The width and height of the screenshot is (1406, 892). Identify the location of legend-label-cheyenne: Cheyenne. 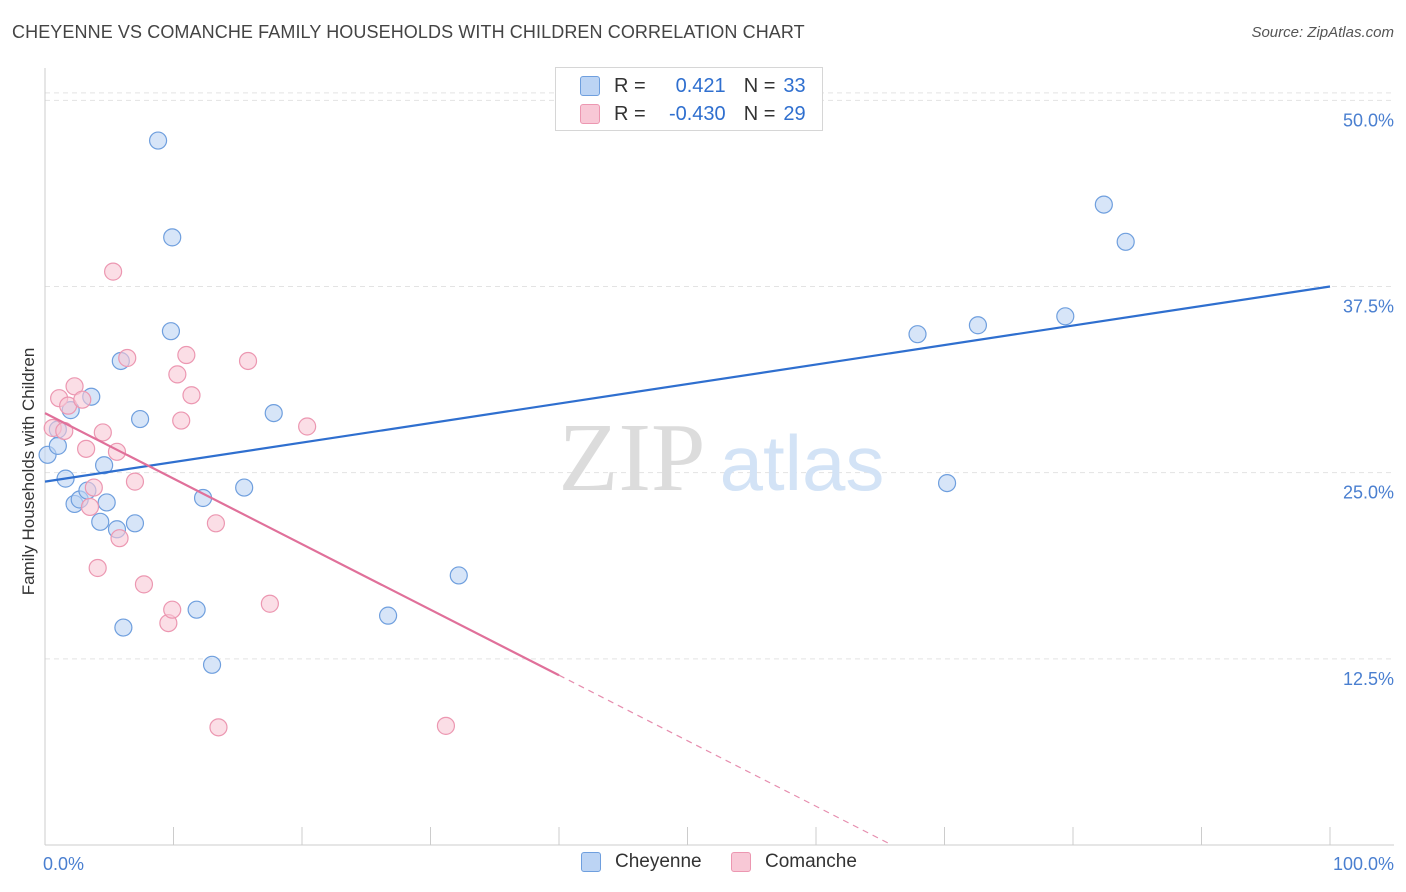
(658, 861).